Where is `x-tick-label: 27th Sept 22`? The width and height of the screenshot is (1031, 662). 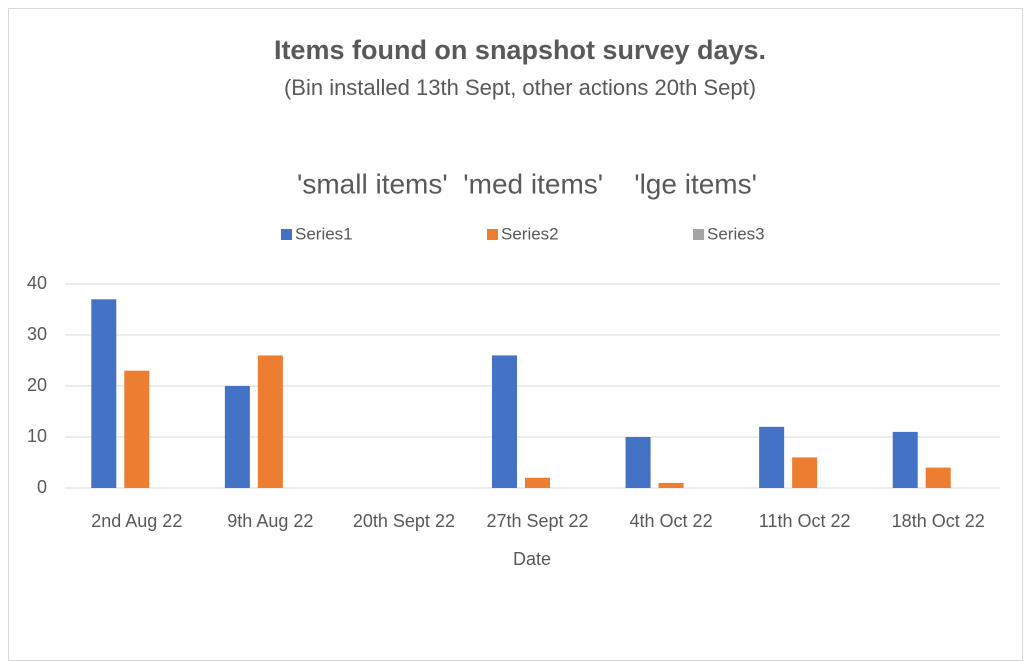 x-tick-label: 27th Sept 22 is located at coordinates (537, 521).